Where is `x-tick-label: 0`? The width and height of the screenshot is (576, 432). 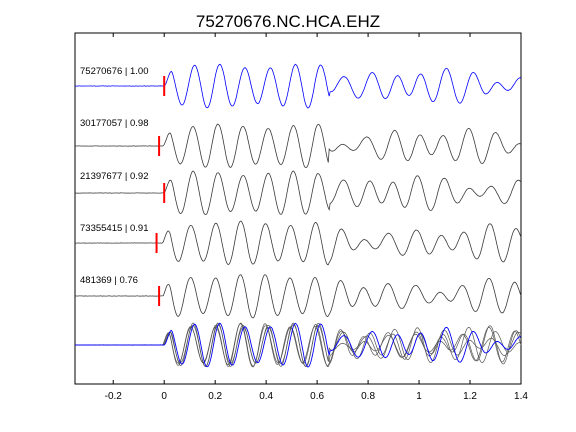 x-tick-label: 0 is located at coordinates (164, 396).